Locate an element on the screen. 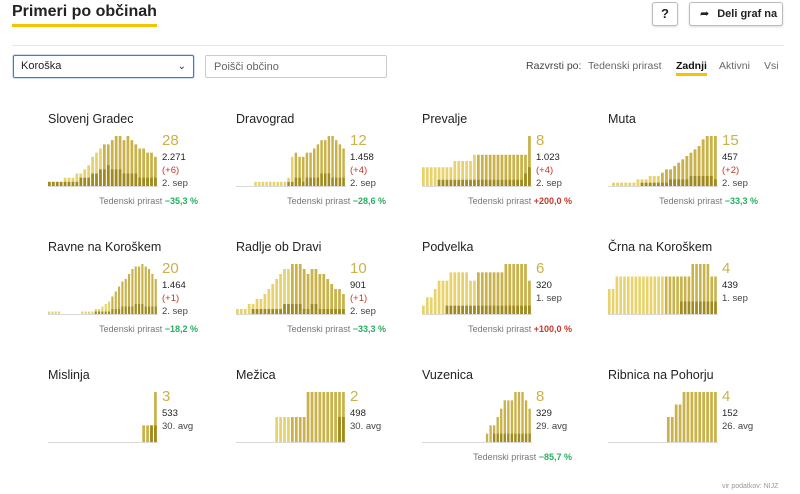 This screenshot has height=494, width=800. latest-value: 4 is located at coordinates (726, 396).